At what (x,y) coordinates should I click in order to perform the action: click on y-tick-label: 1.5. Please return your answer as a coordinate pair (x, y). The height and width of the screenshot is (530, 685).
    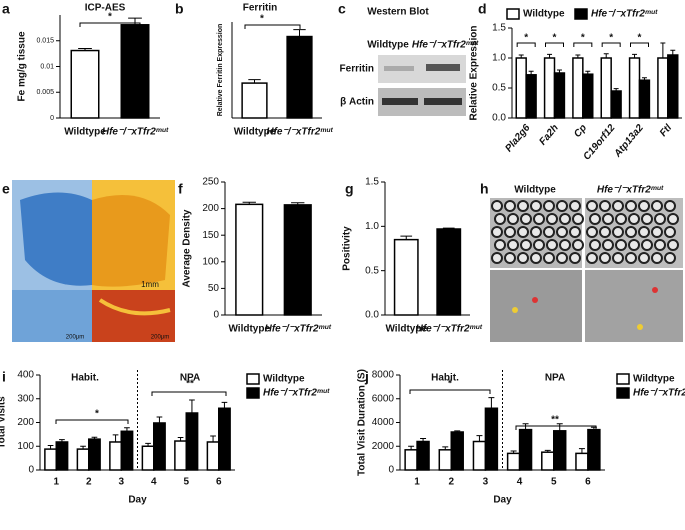
    Looking at the image, I should click on (372, 182).